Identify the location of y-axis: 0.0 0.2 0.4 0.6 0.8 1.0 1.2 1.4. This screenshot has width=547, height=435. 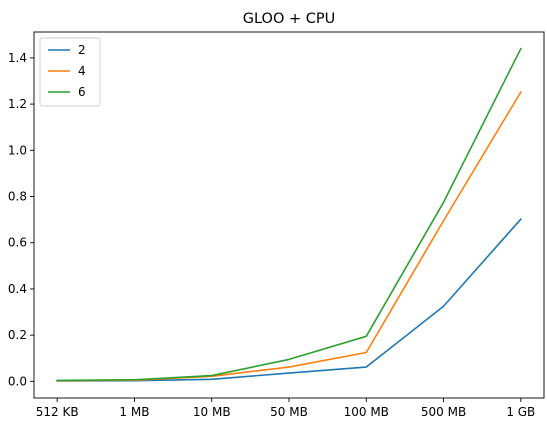
(21, 219).